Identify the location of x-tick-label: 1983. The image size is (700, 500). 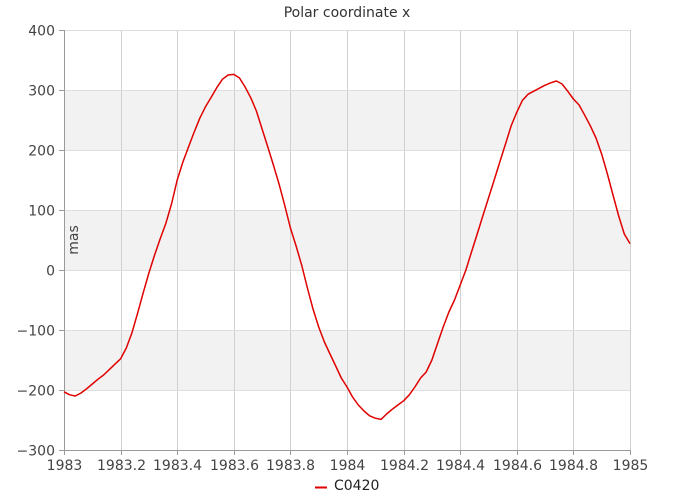
(65, 466).